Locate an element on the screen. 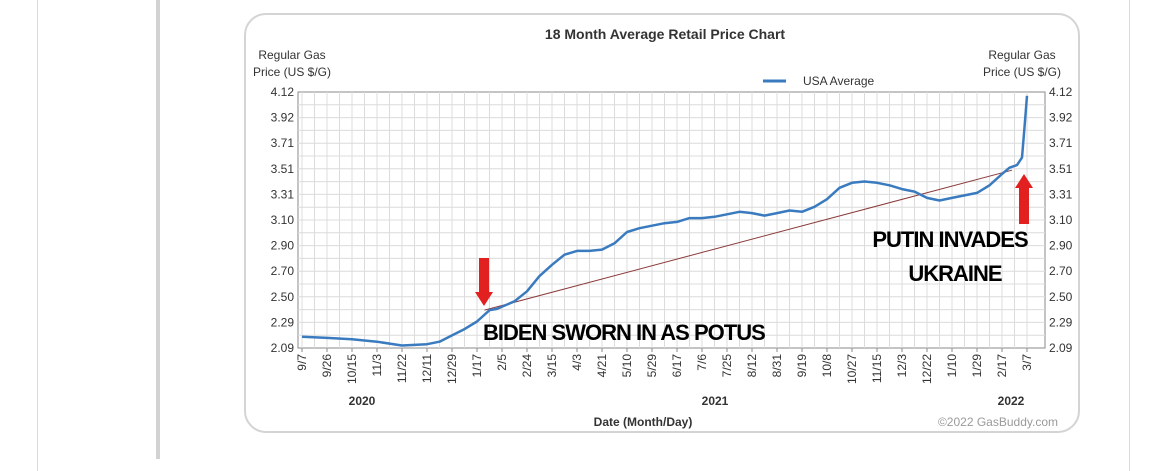  y-tick-label-right: 3.51 is located at coordinates (1061, 169).